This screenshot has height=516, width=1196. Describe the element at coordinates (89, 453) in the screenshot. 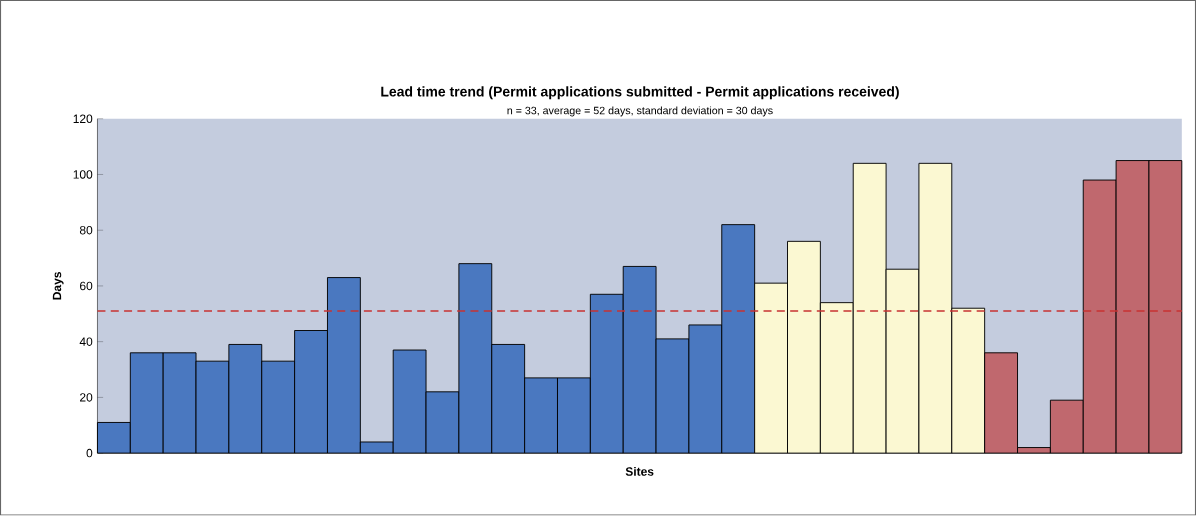

I see `y-tick-label: 0` at that location.